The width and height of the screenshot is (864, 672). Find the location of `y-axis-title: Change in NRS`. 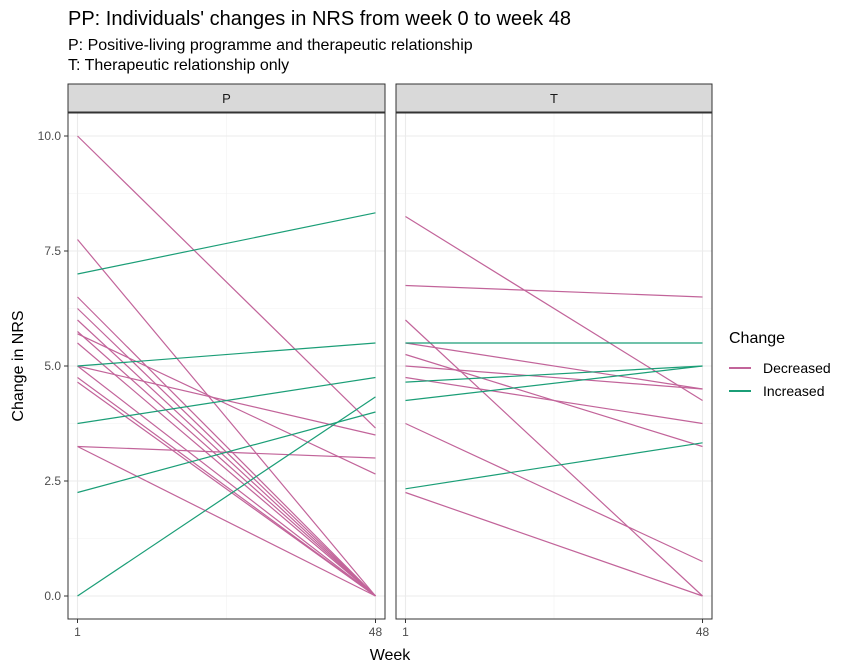

y-axis-title: Change in NRS is located at coordinates (18, 365).